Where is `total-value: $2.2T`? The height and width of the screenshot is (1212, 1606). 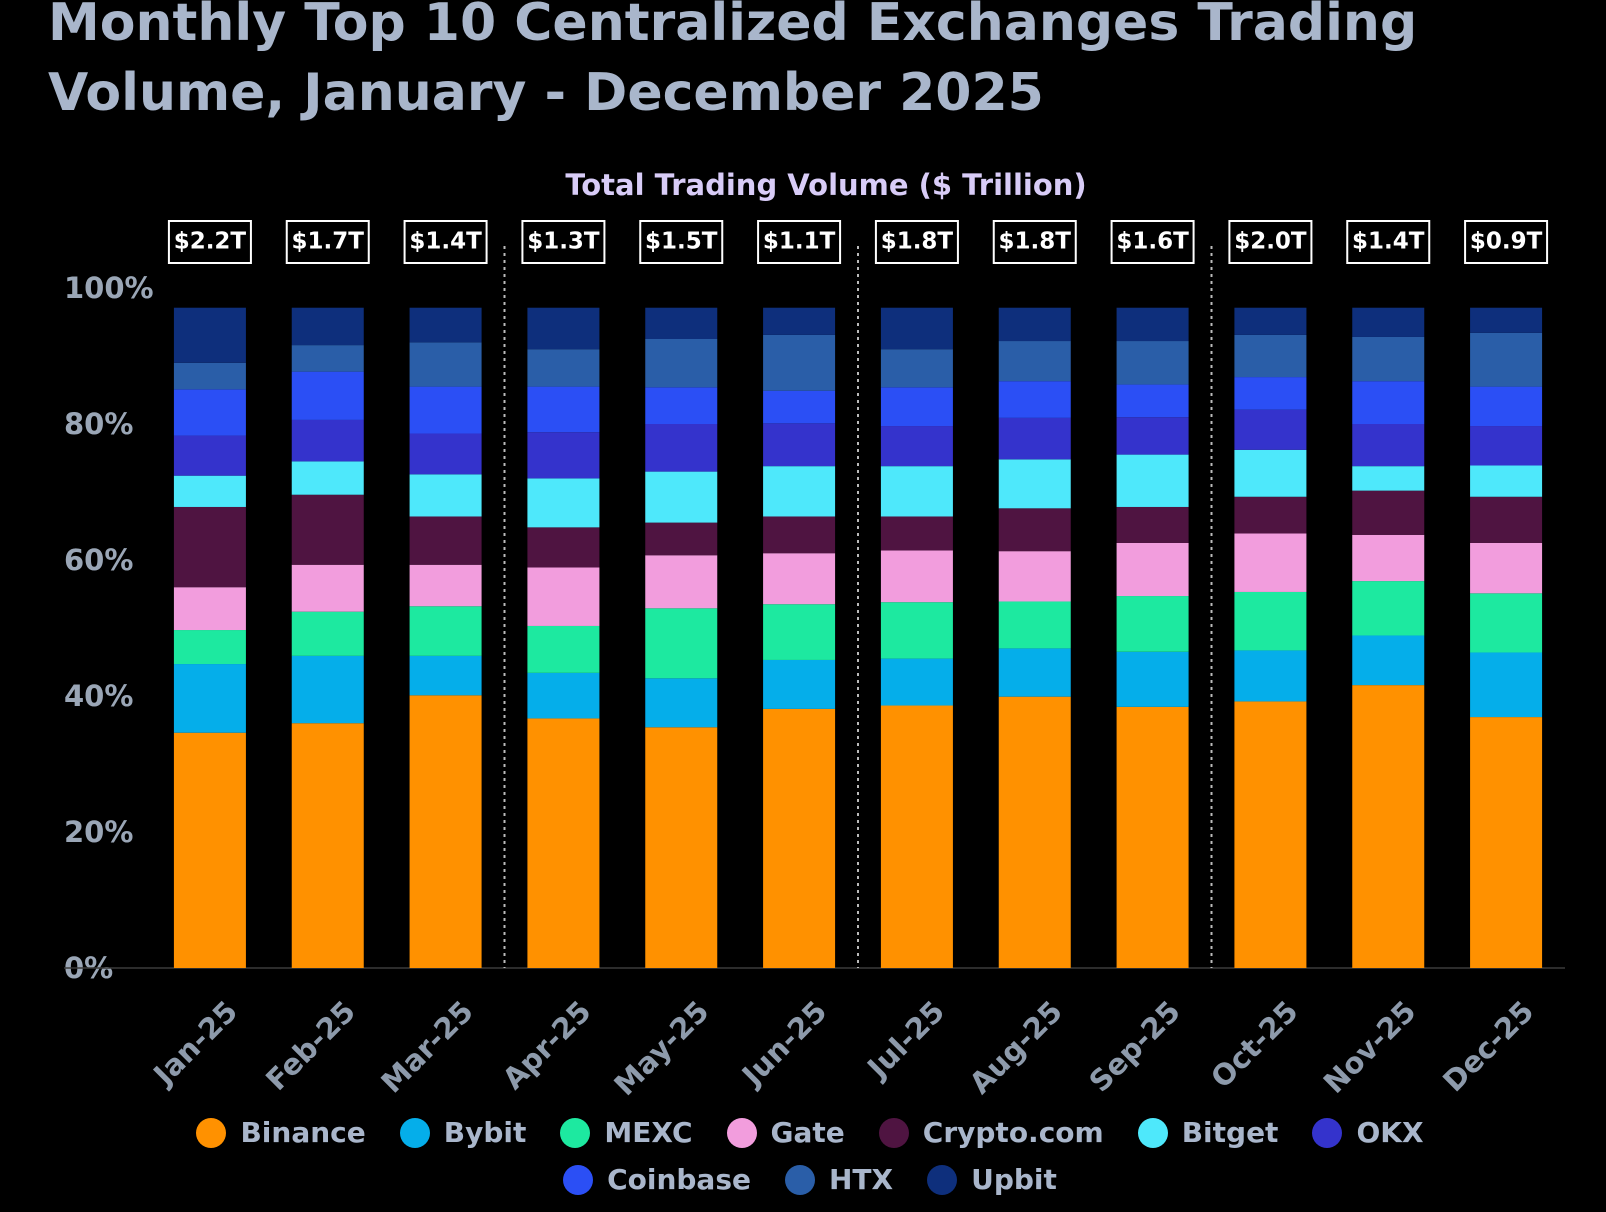
total-value: $2.2T is located at coordinates (210, 242).